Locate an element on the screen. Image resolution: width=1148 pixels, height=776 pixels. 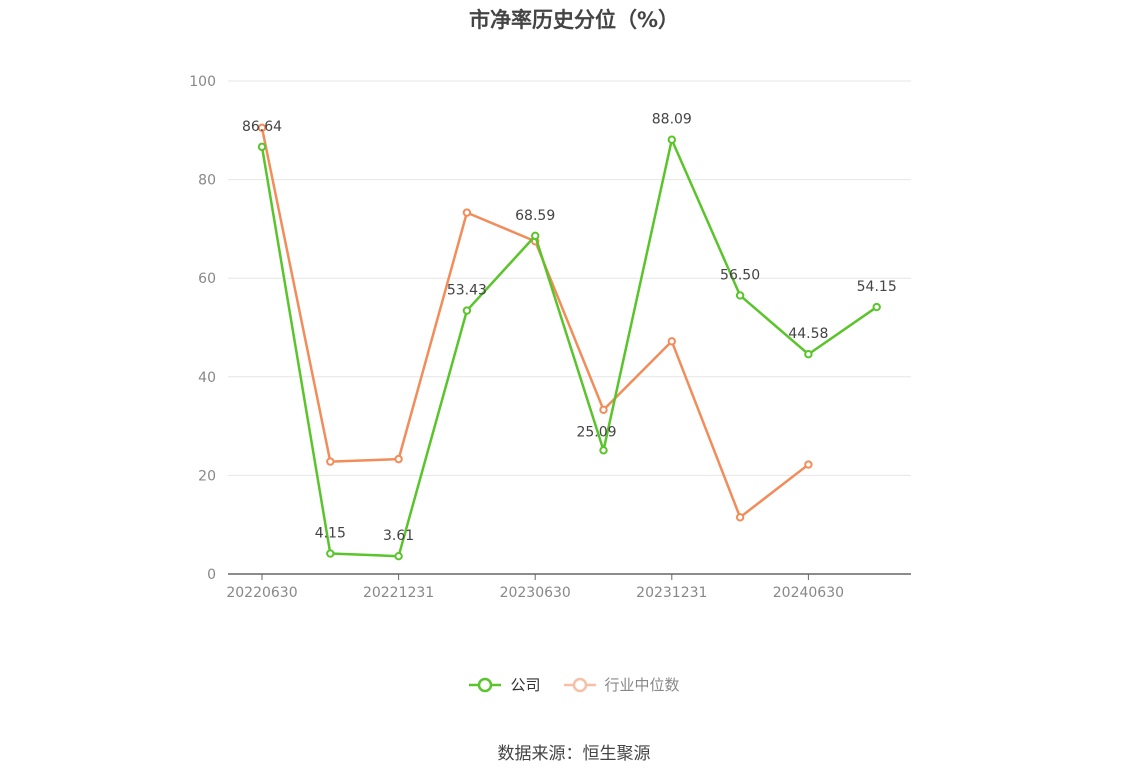
legend-item-company: 公司 is located at coordinates (504, 684).